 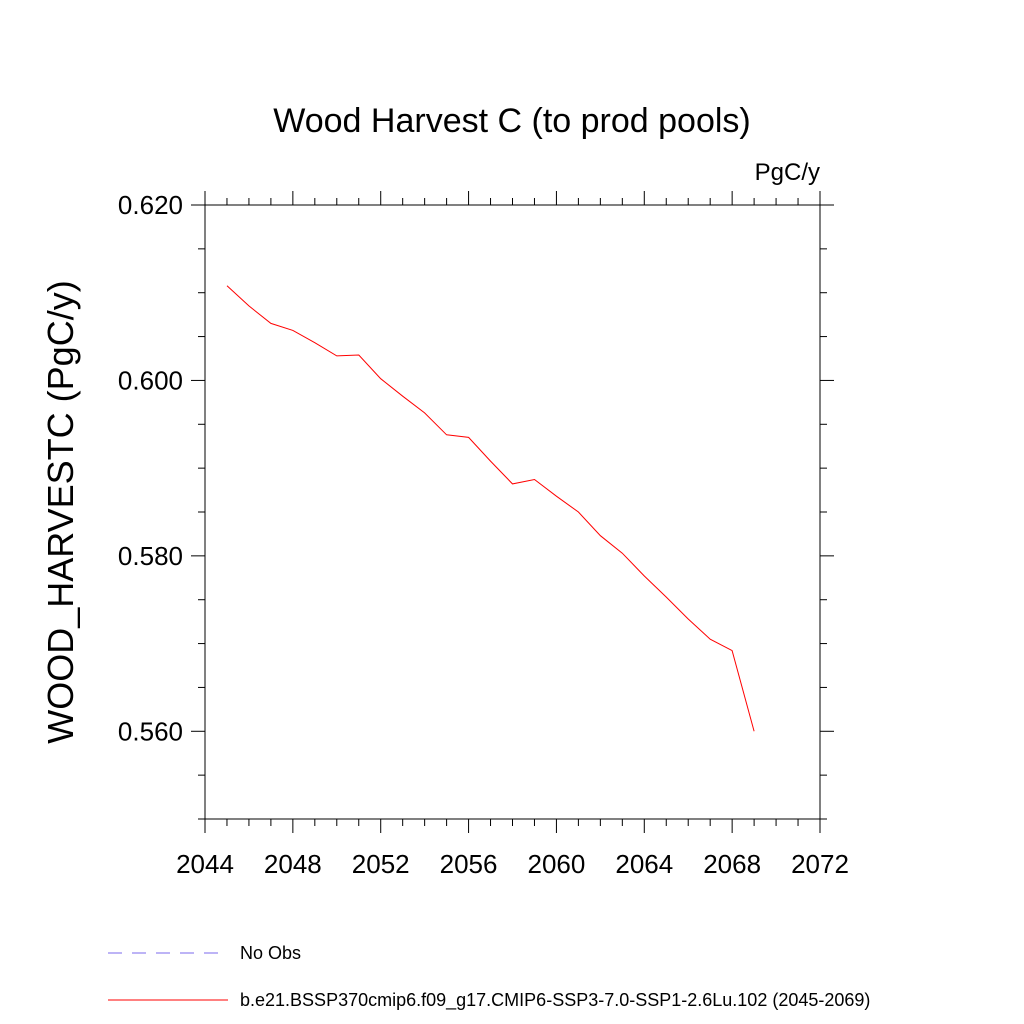 What do you see at coordinates (150, 556) in the screenshot?
I see `y-tick-label: 0.580` at bounding box center [150, 556].